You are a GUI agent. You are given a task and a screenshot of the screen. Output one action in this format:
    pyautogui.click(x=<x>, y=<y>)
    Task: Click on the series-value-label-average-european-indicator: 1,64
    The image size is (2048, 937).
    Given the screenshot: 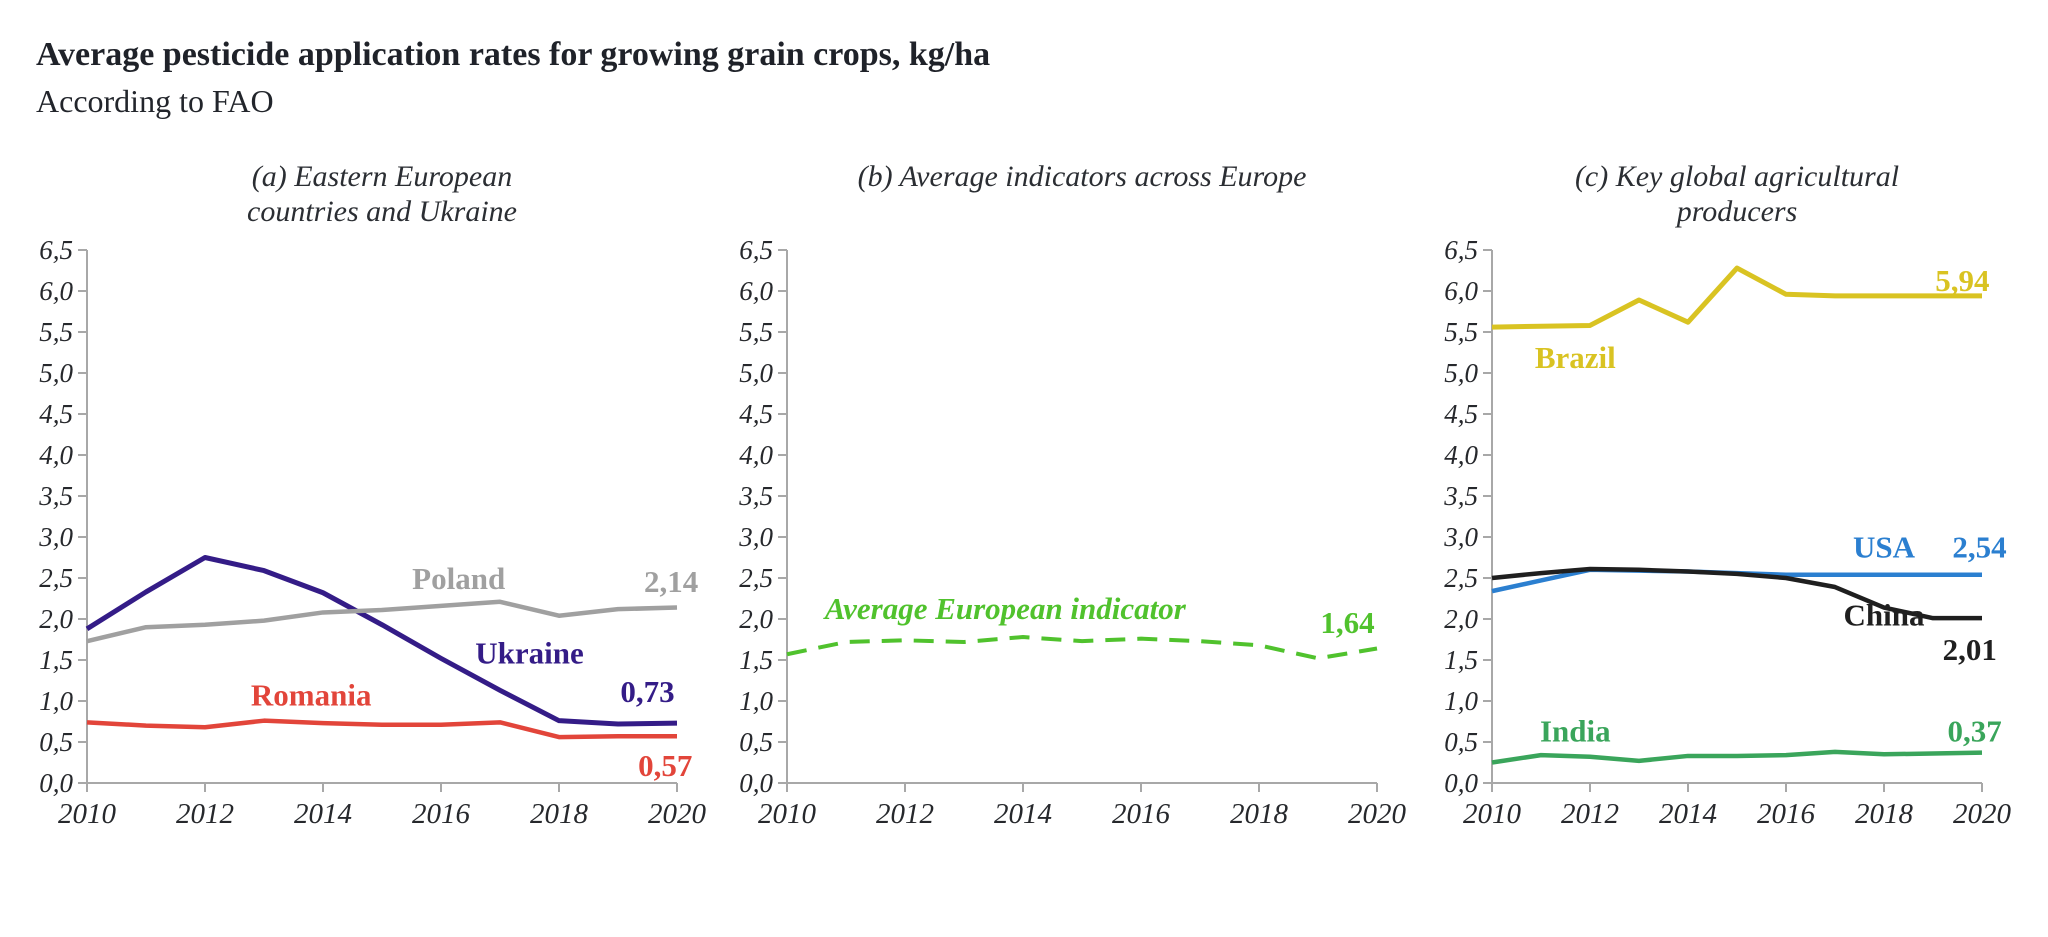 What is the action you would take?
    pyautogui.click(x=1347, y=622)
    